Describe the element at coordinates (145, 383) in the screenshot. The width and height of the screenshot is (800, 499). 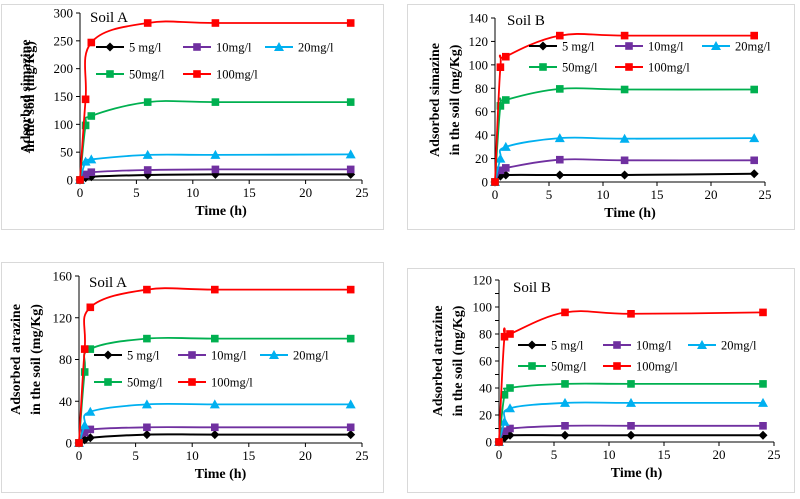
I see `legend-label: 50mg/l` at that location.